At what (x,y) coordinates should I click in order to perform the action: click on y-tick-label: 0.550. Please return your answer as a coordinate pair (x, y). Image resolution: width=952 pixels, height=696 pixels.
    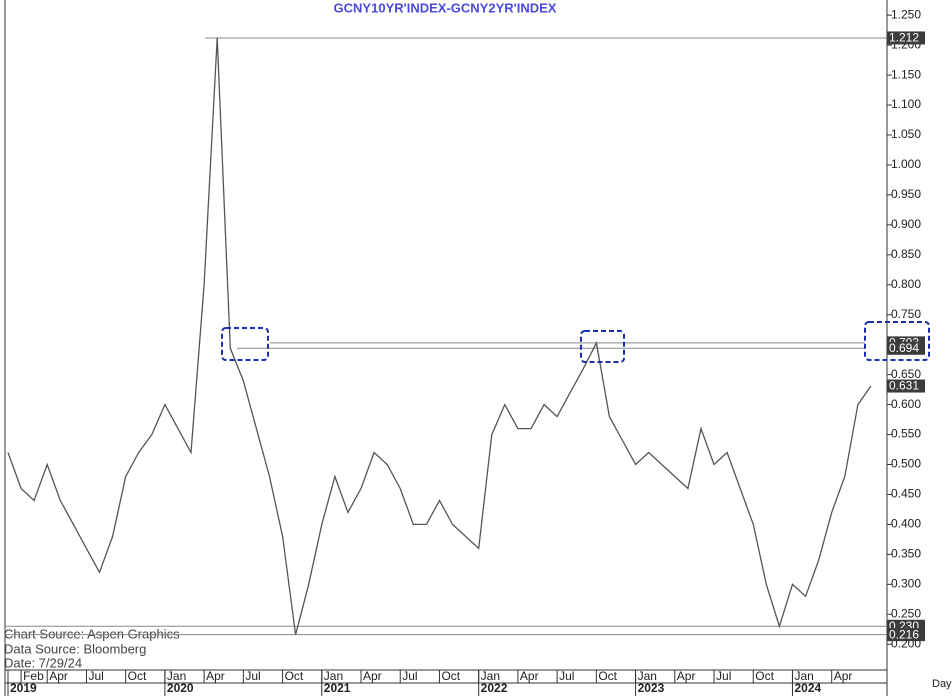
    Looking at the image, I should click on (906, 434).